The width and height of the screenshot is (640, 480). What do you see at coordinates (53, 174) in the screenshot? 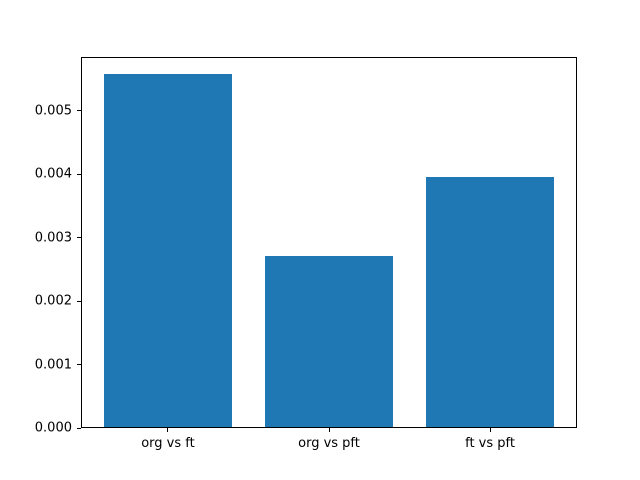
I see `y-tick-label: 0.004` at bounding box center [53, 174].